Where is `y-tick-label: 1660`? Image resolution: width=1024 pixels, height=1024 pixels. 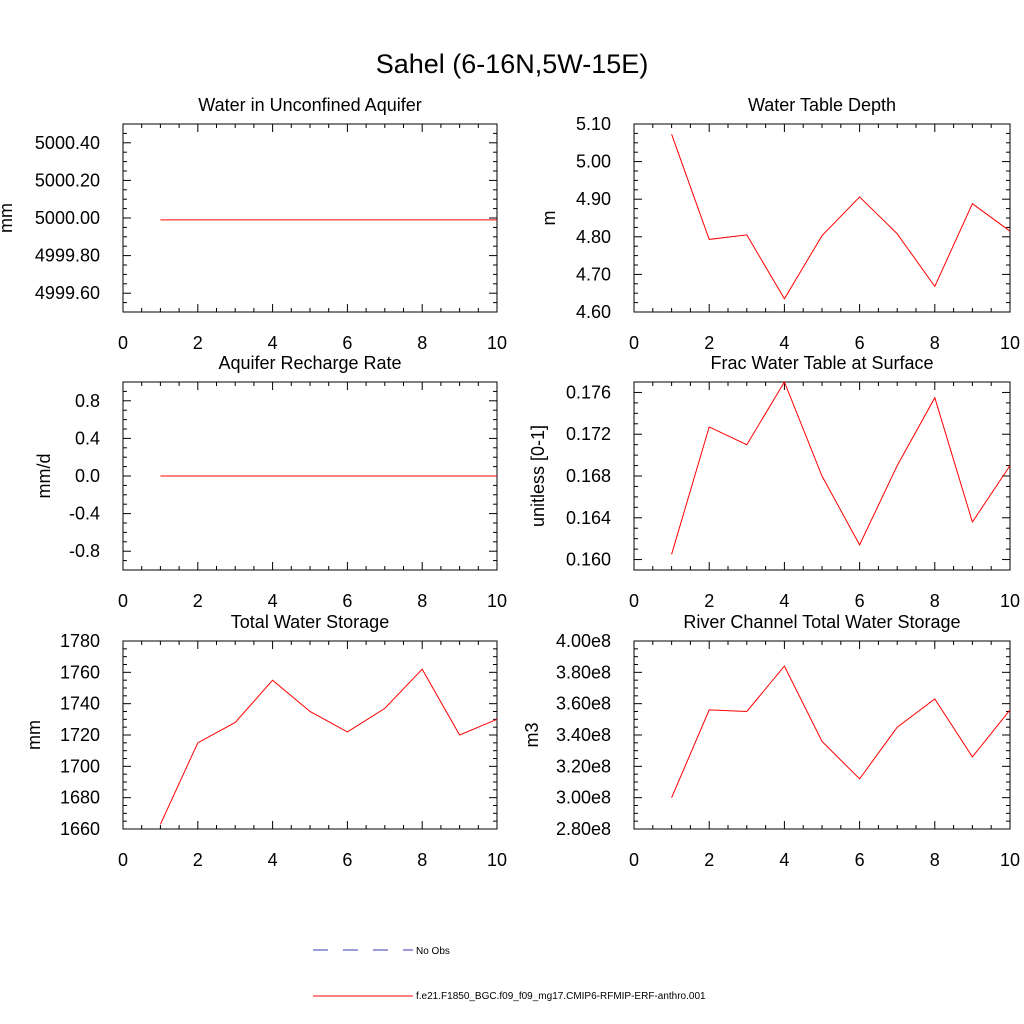 y-tick-label: 1660 is located at coordinates (80, 829).